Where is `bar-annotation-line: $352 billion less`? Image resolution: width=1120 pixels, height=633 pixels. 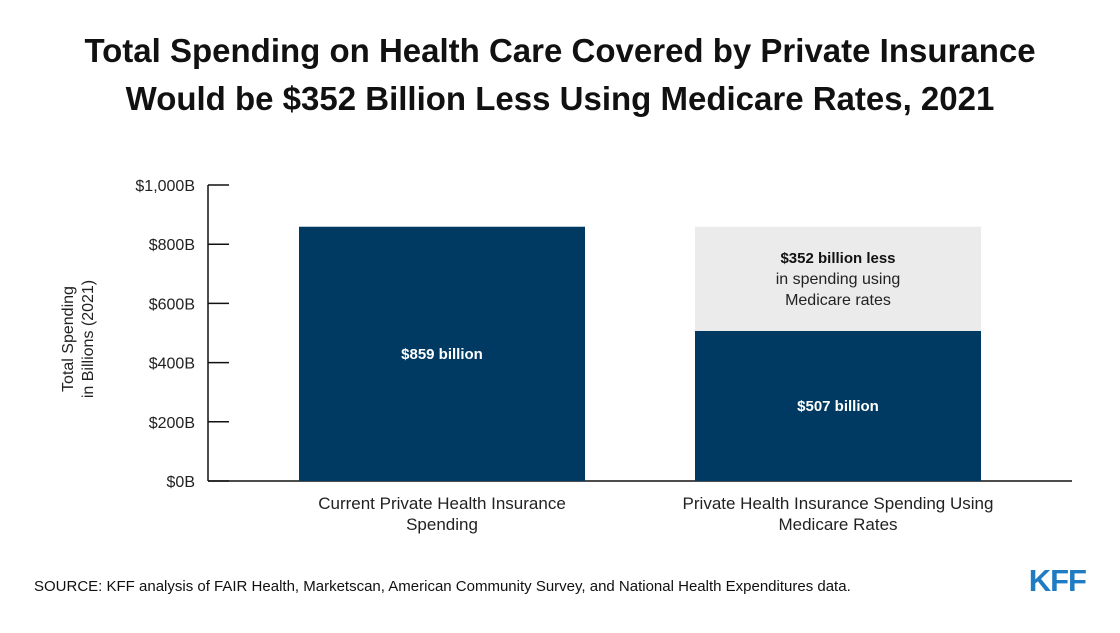 bar-annotation-line: $352 billion less is located at coordinates (837, 258).